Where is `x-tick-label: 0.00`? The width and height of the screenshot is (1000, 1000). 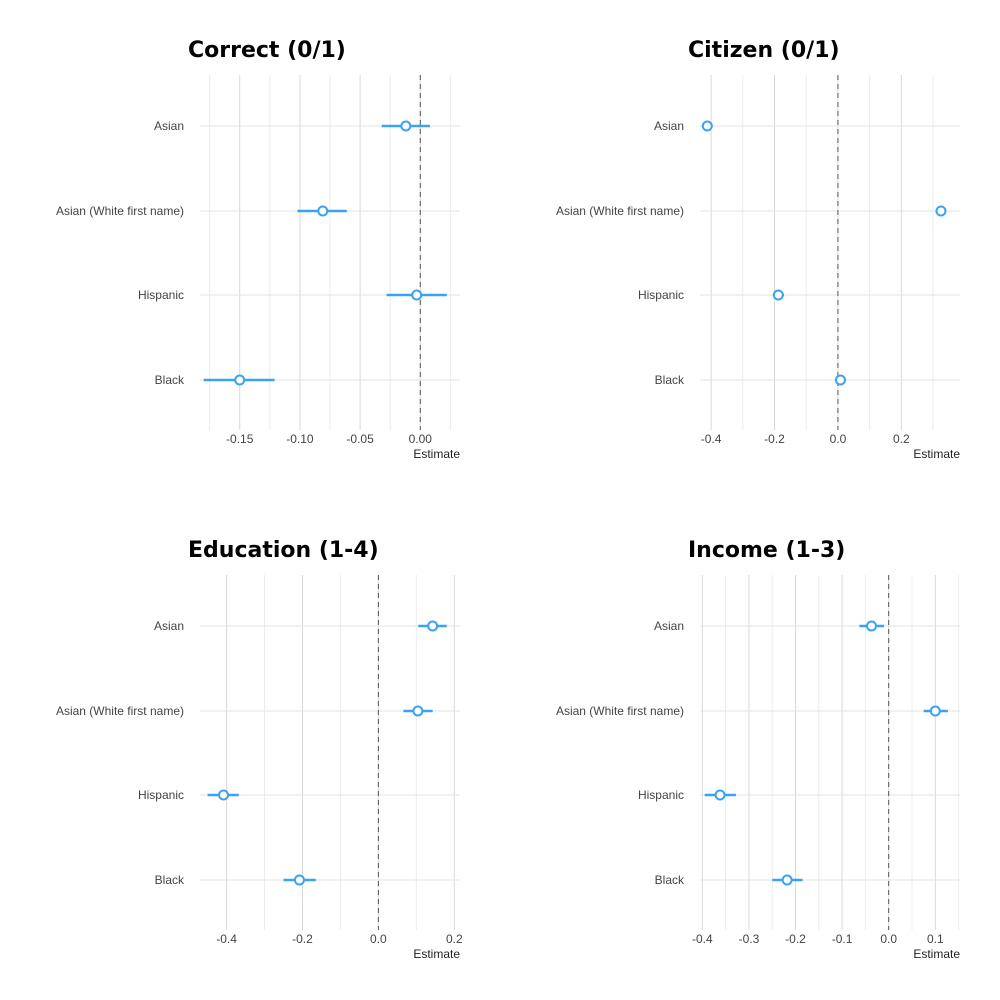
x-tick-label: 0.00 is located at coordinates (421, 439).